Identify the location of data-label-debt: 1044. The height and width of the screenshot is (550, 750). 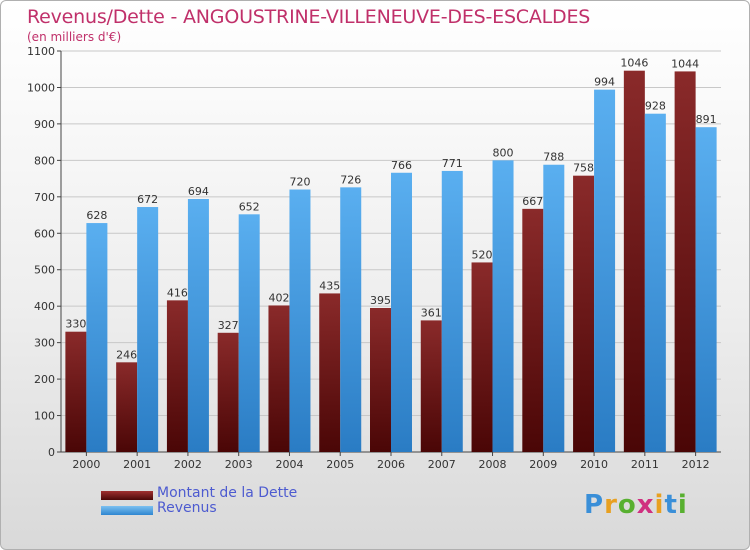
(685, 63).